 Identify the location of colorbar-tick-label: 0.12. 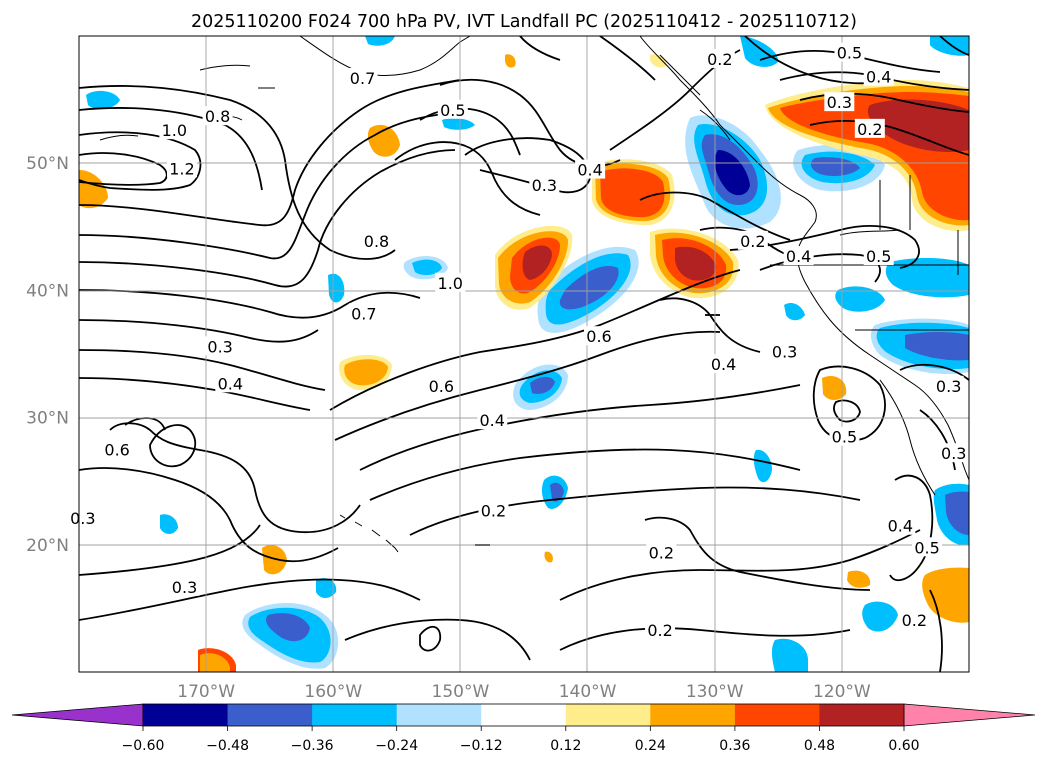
(565, 746).